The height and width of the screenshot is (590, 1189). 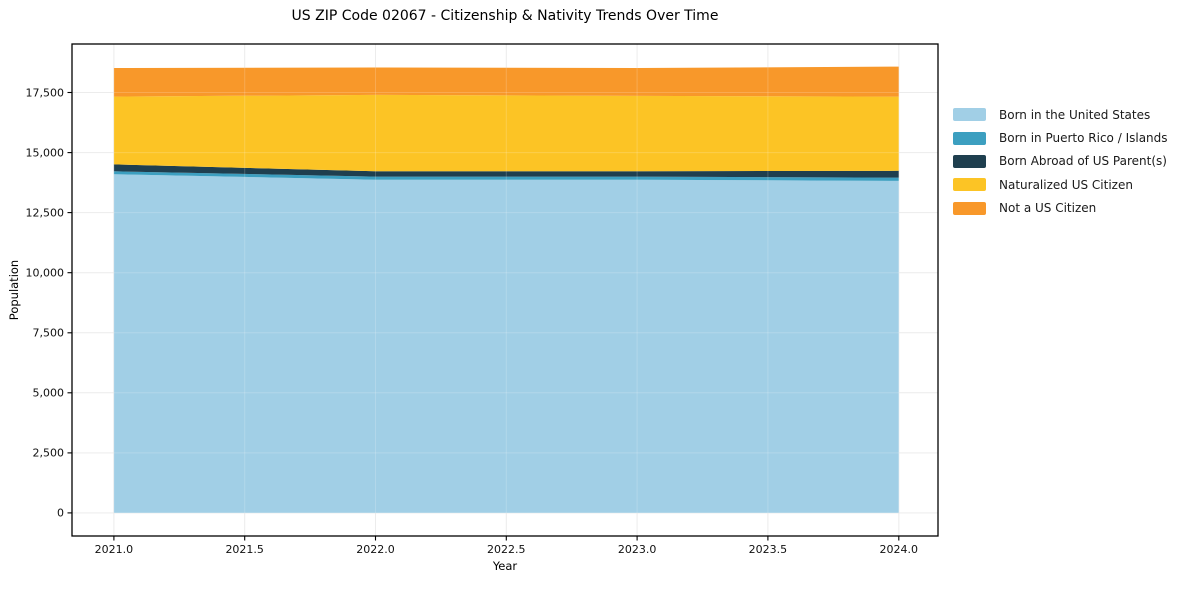 What do you see at coordinates (49, 453) in the screenshot?
I see `y-tick-label: 2,500` at bounding box center [49, 453].